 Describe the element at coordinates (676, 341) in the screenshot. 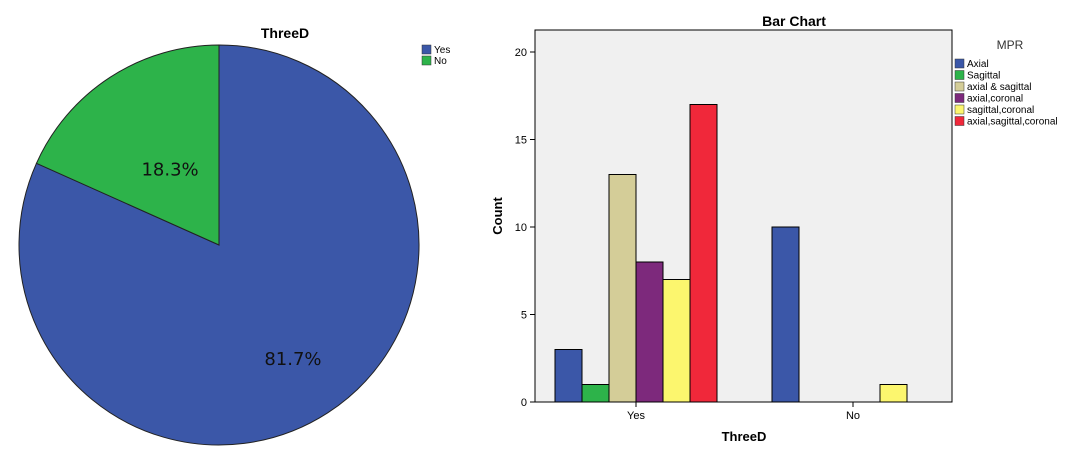

I see `bar-yes-sagittal-coronal` at that location.